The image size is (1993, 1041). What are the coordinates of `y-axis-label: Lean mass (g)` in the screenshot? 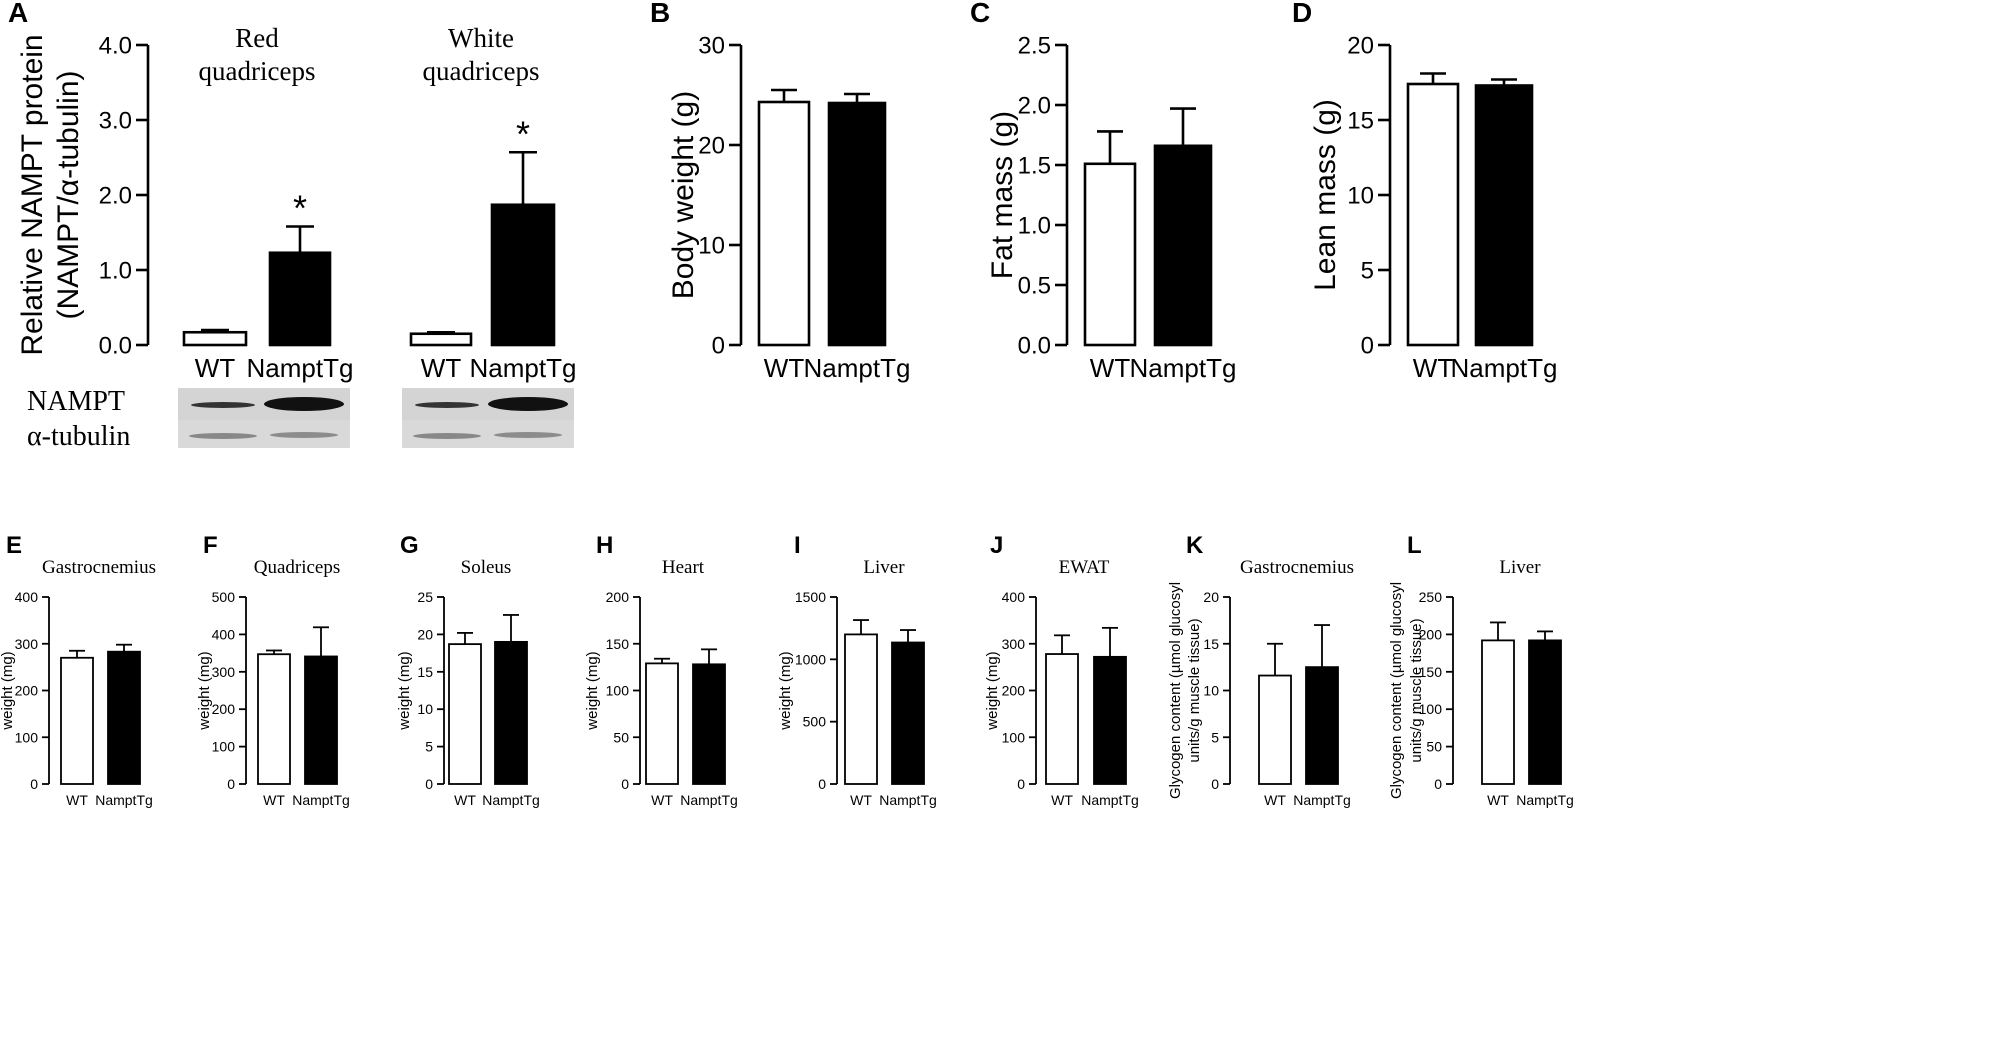 It's located at (1325, 195).